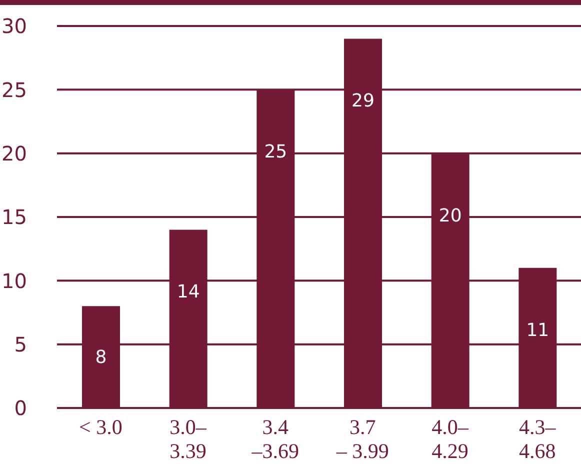 The height and width of the screenshot is (464, 581). What do you see at coordinates (14, 26) in the screenshot?
I see `y-tick-label: 30` at bounding box center [14, 26].